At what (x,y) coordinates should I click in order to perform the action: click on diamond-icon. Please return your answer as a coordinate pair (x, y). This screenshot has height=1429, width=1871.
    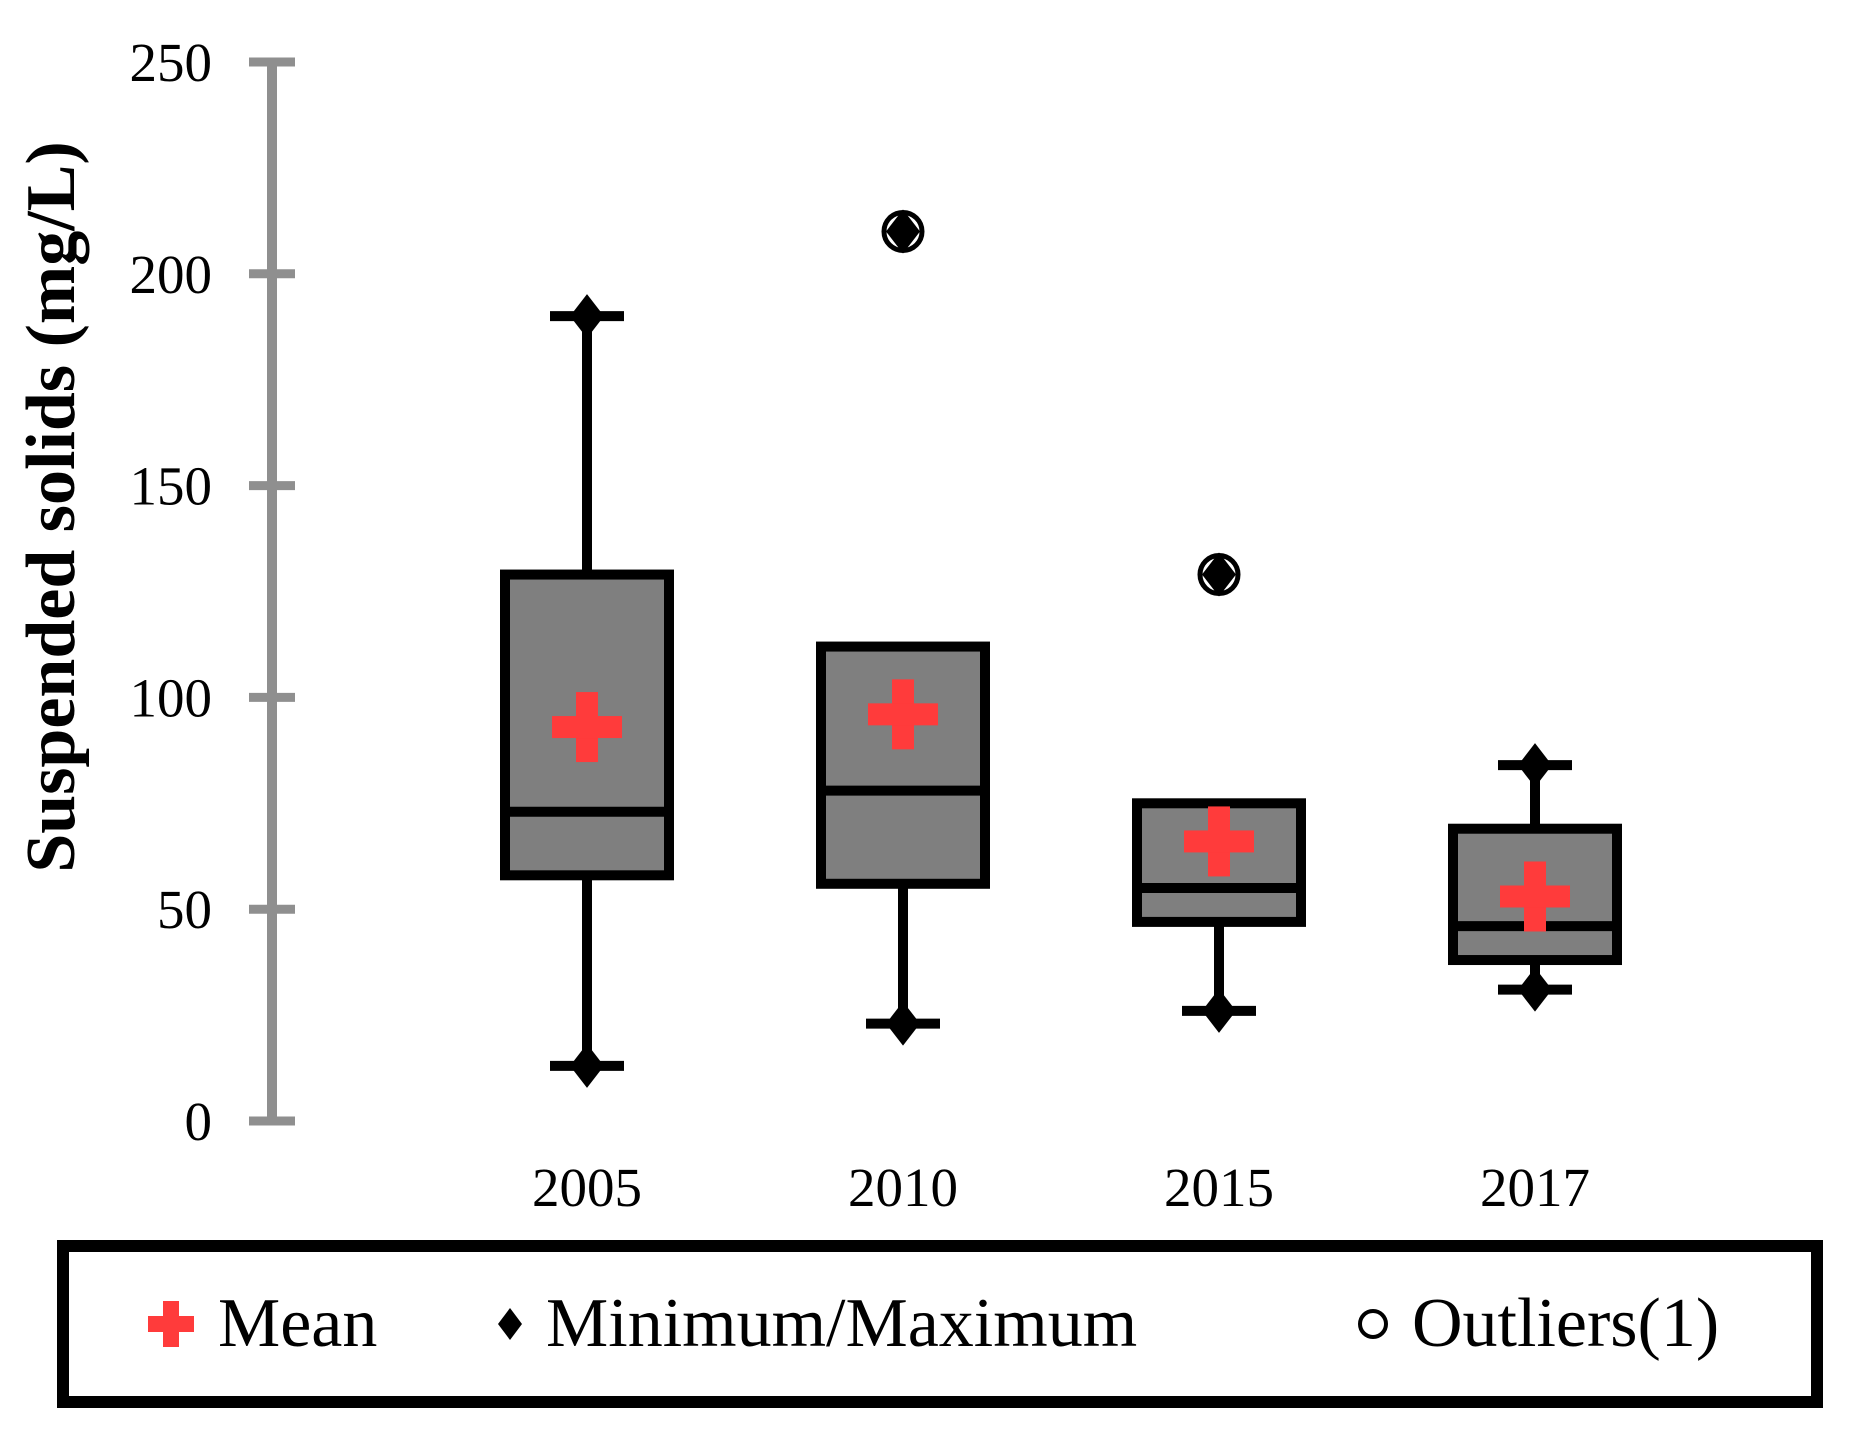
    Looking at the image, I should click on (510, 1324).